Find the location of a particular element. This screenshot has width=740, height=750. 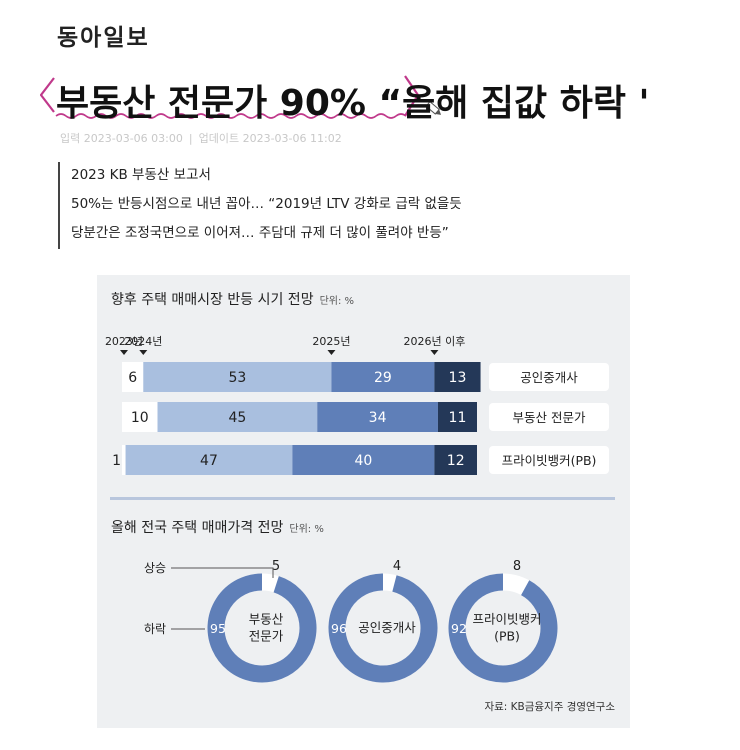

donut-rise-value-0: 5 is located at coordinates (276, 566).